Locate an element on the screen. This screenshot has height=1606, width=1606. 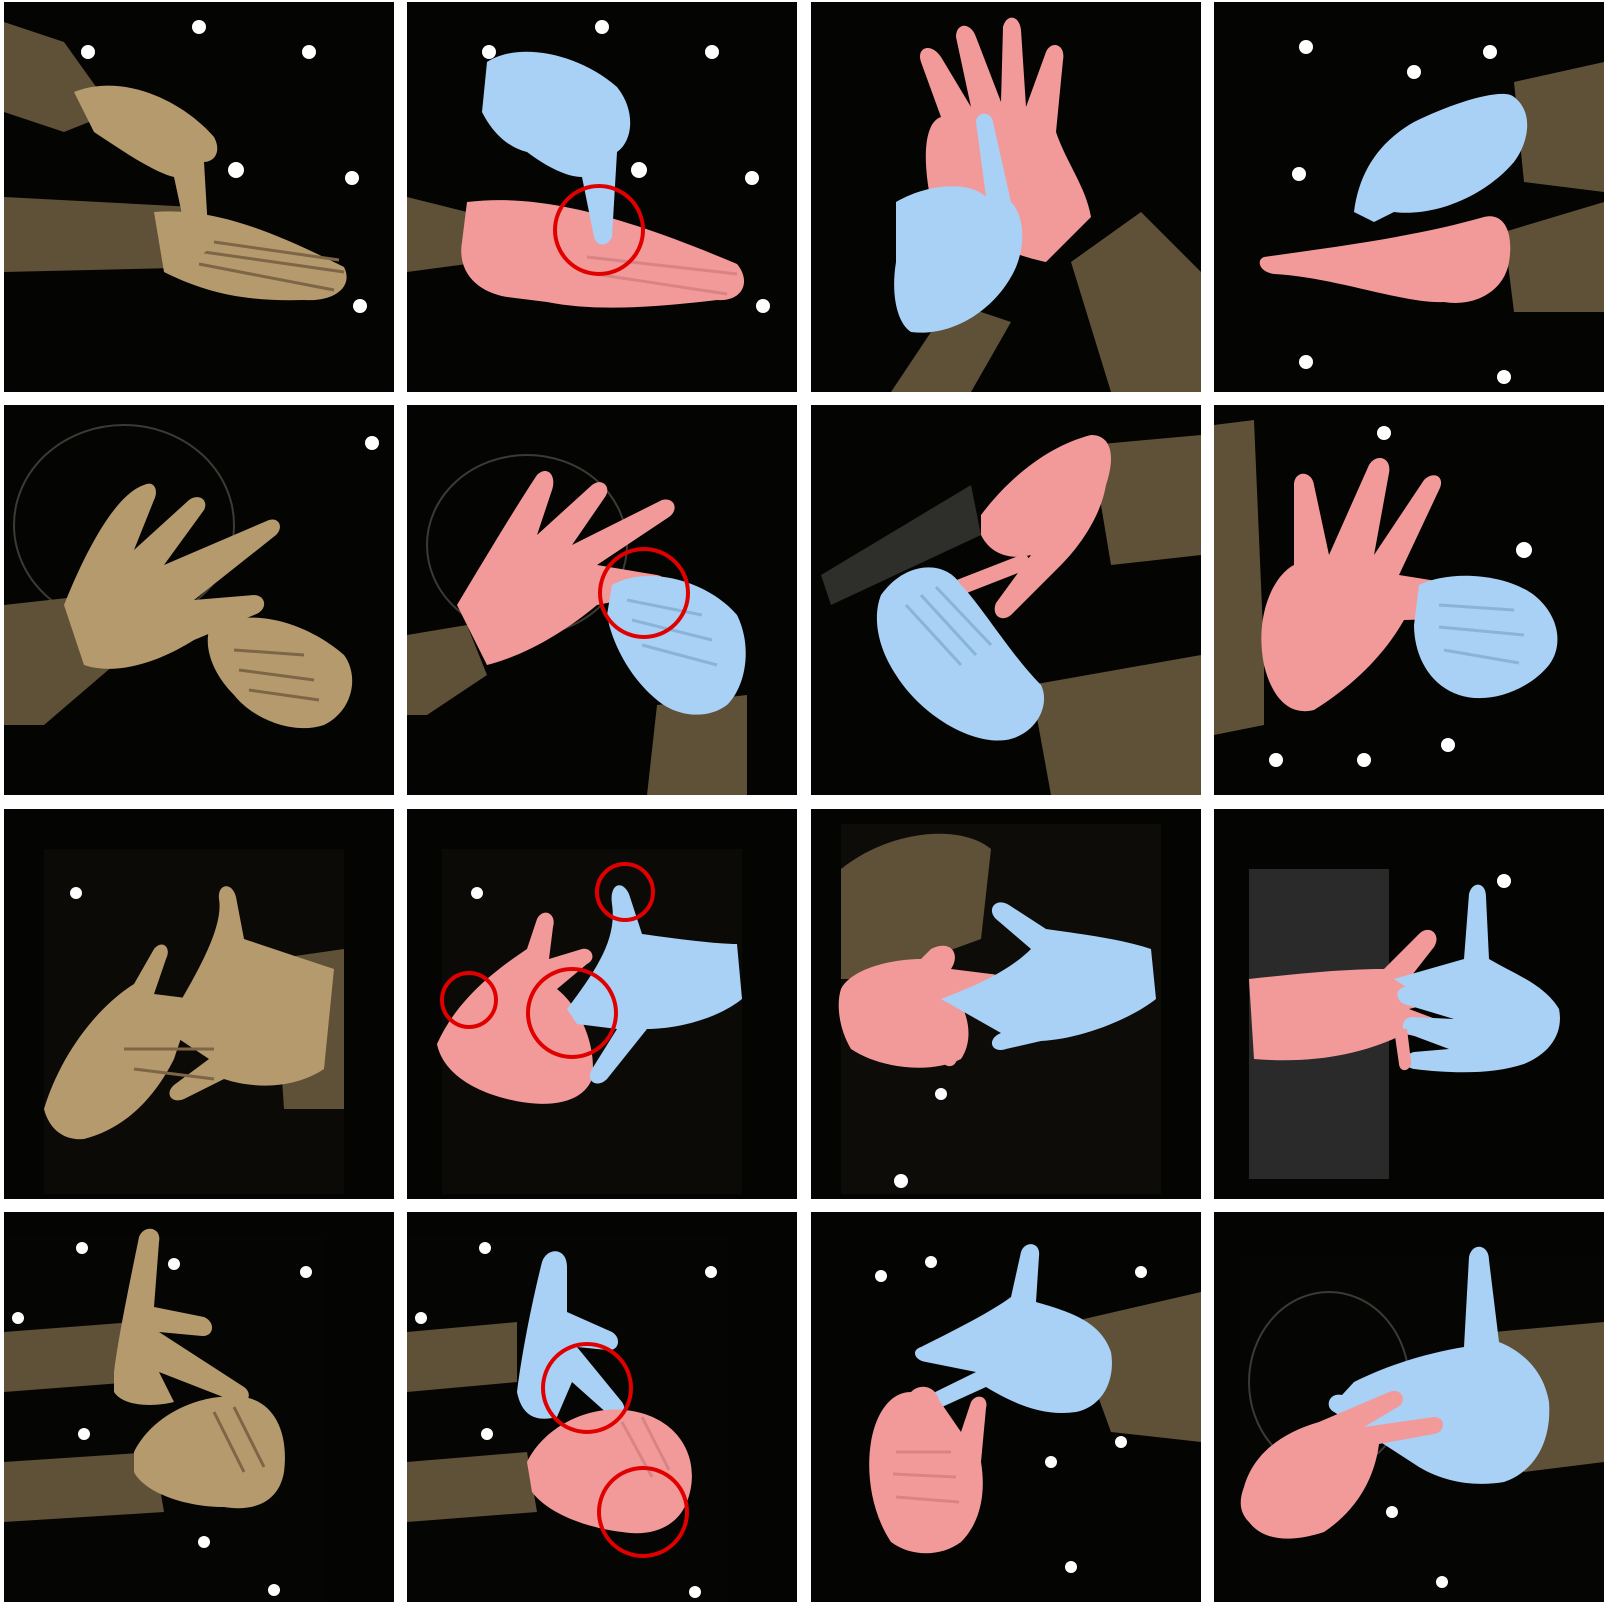
photo-pinching-finger is located at coordinates (199, 1407).